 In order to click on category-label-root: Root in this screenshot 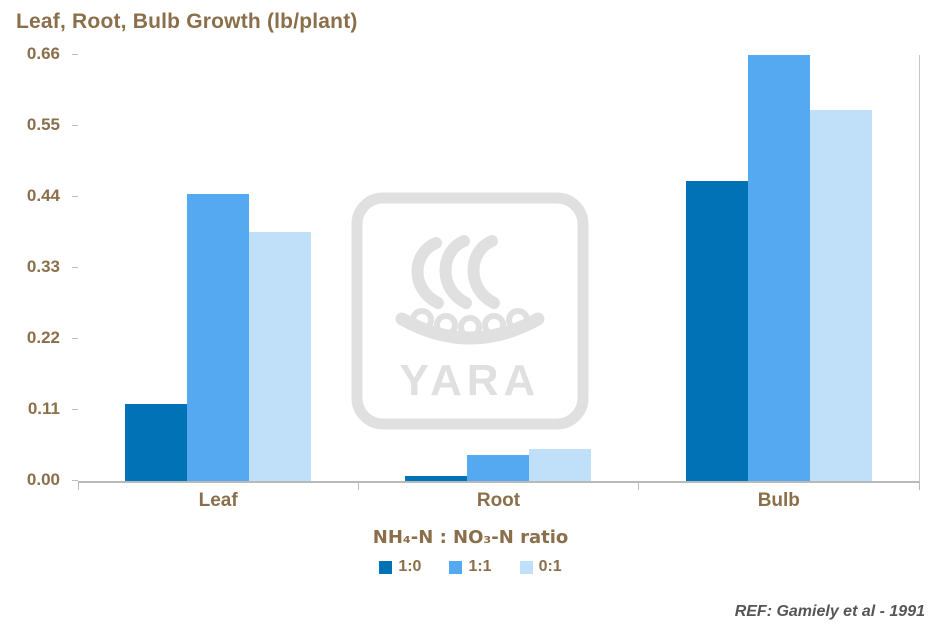, I will do `click(498, 500)`.